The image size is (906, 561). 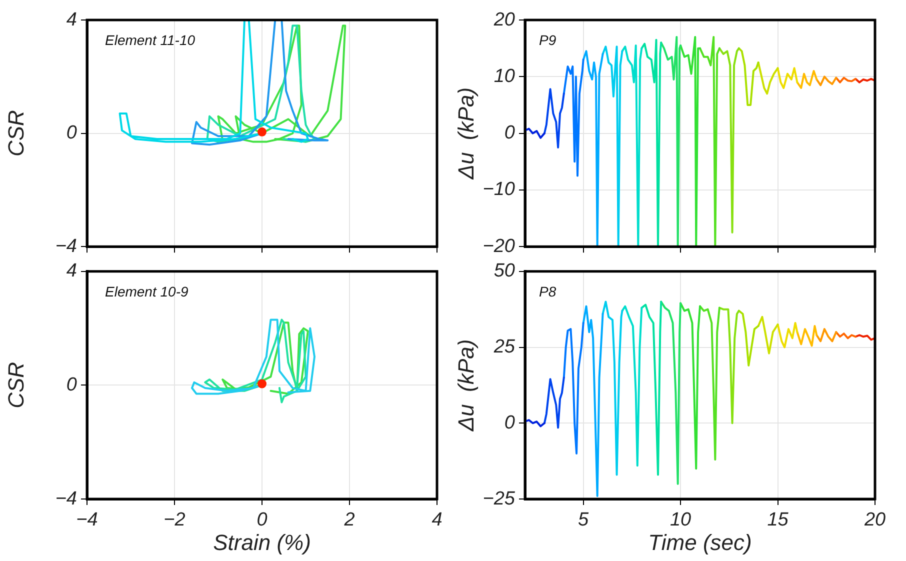 What do you see at coordinates (150, 40) in the screenshot?
I see `annotation: Element 11-10` at bounding box center [150, 40].